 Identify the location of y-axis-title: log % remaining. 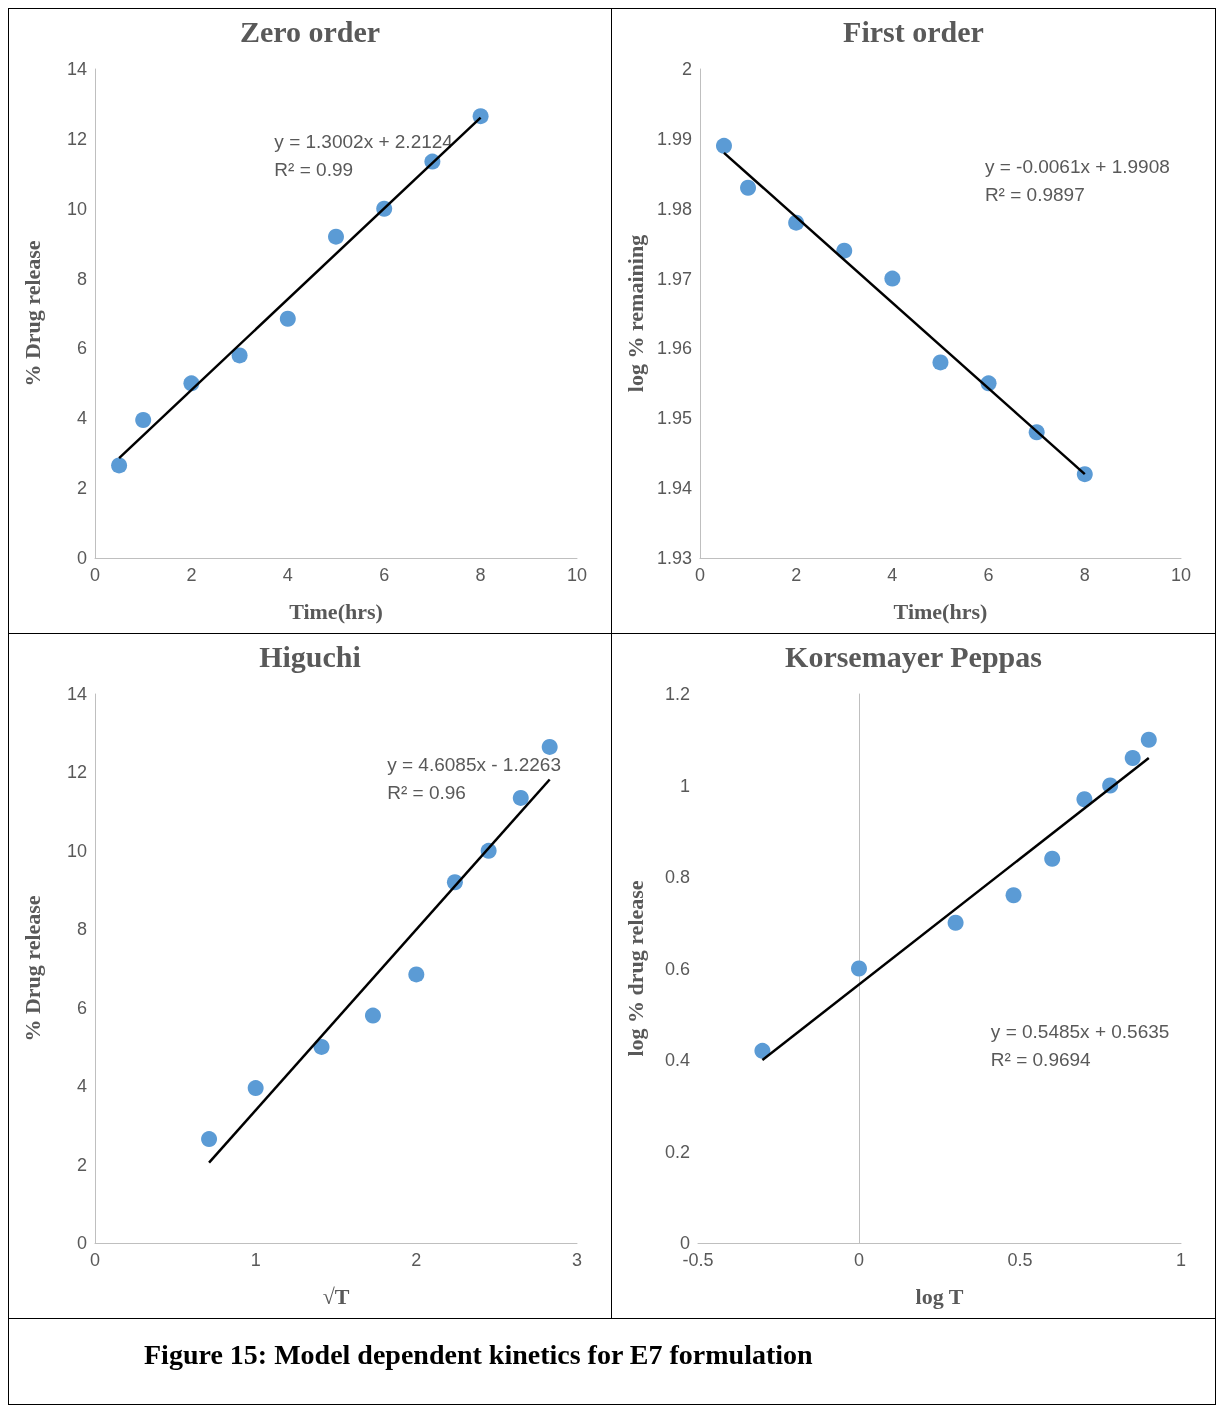
(635, 313).